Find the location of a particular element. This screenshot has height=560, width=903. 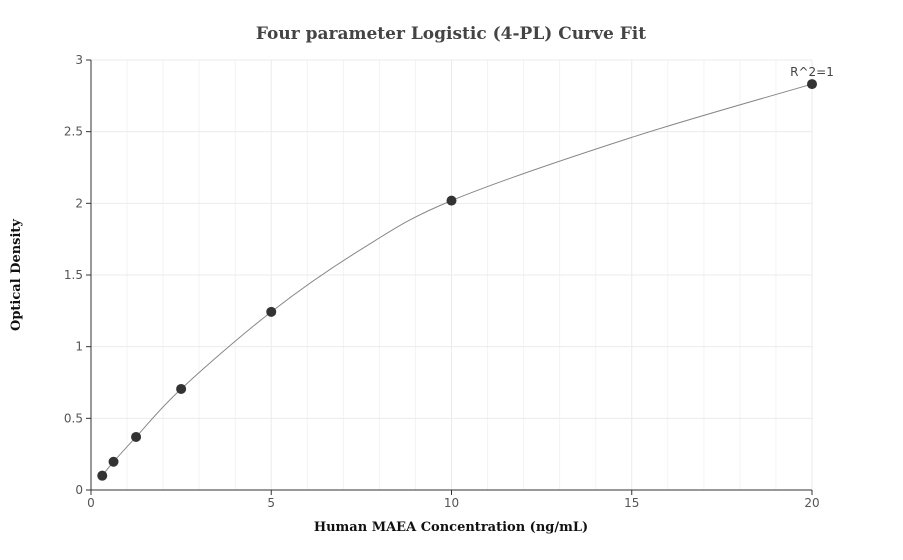

y-tick-label: 2 is located at coordinates (79, 203).